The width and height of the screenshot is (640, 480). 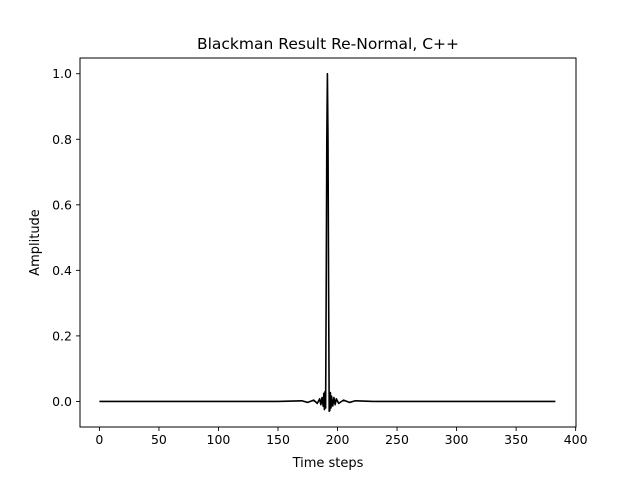 I want to click on x-tick-label: 200, so click(x=338, y=439).